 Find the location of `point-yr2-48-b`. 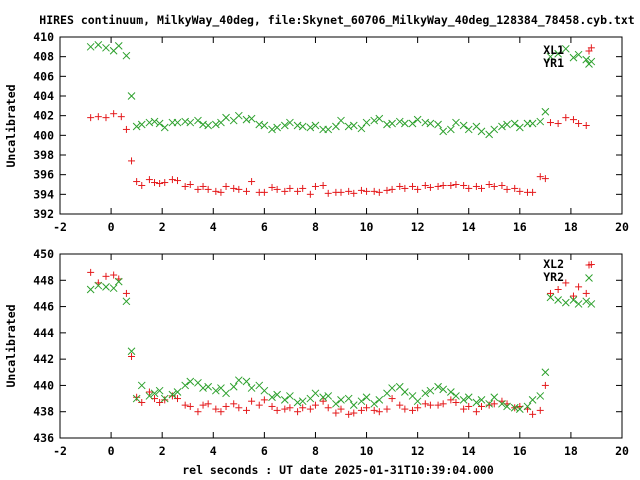

point-yr2-48-b is located at coordinates (392, 388).